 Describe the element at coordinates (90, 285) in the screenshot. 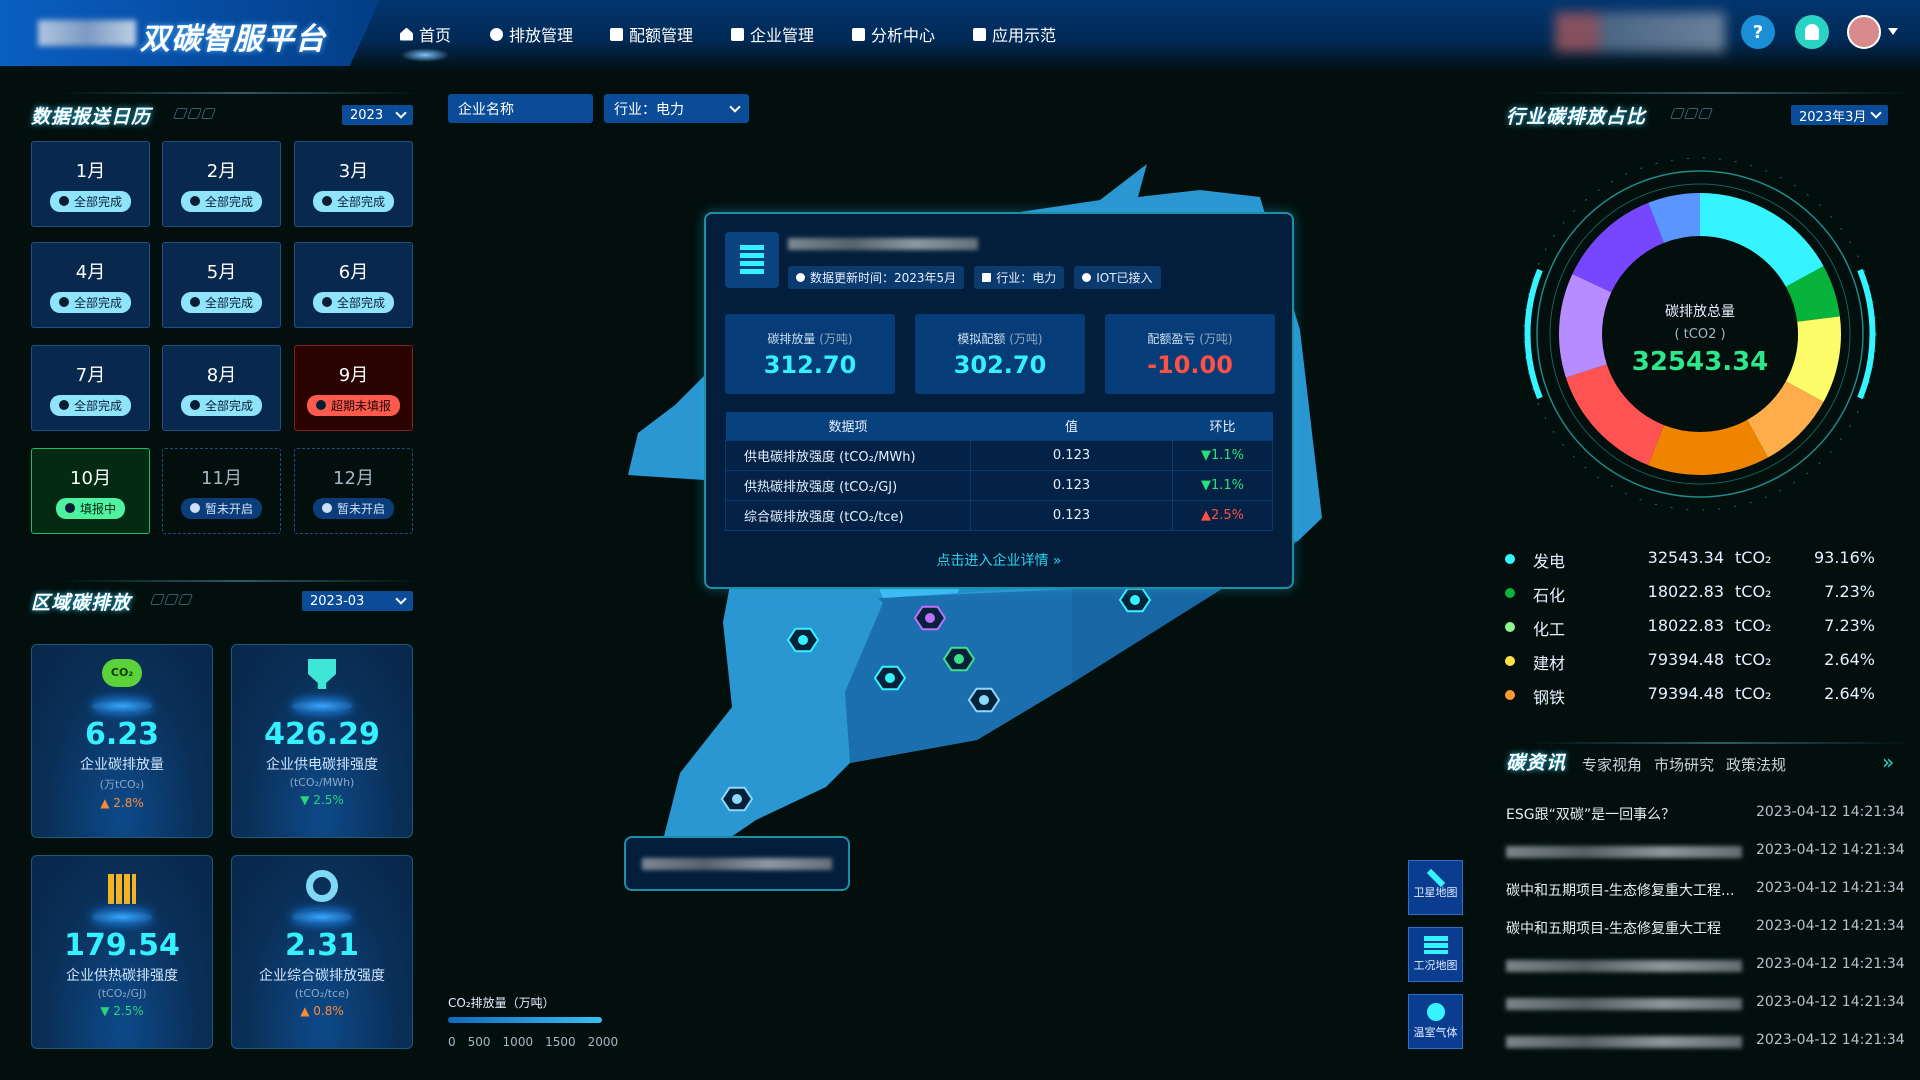

I see `month-card: 4月 全部完成` at that location.